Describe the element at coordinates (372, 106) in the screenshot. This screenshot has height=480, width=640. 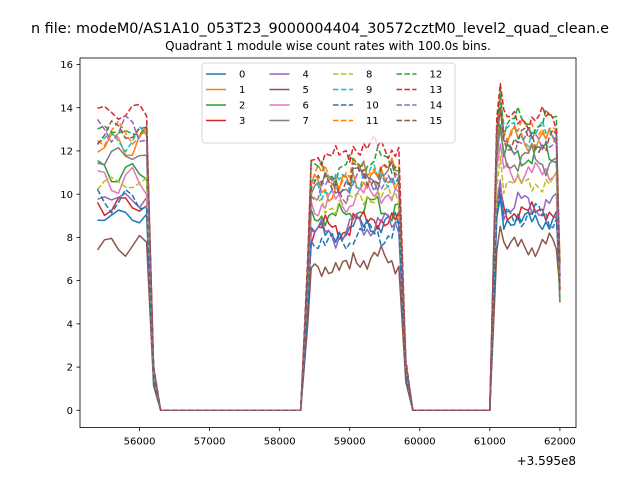
I see `legend-label-10: 10` at that location.